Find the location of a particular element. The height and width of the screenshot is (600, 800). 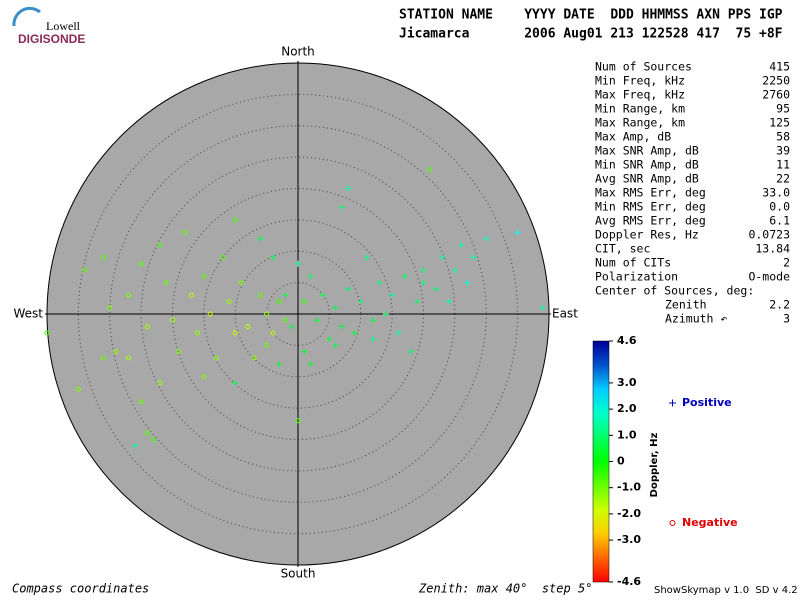

stat-label: Avg SNR Amp, dB is located at coordinates (647, 179).